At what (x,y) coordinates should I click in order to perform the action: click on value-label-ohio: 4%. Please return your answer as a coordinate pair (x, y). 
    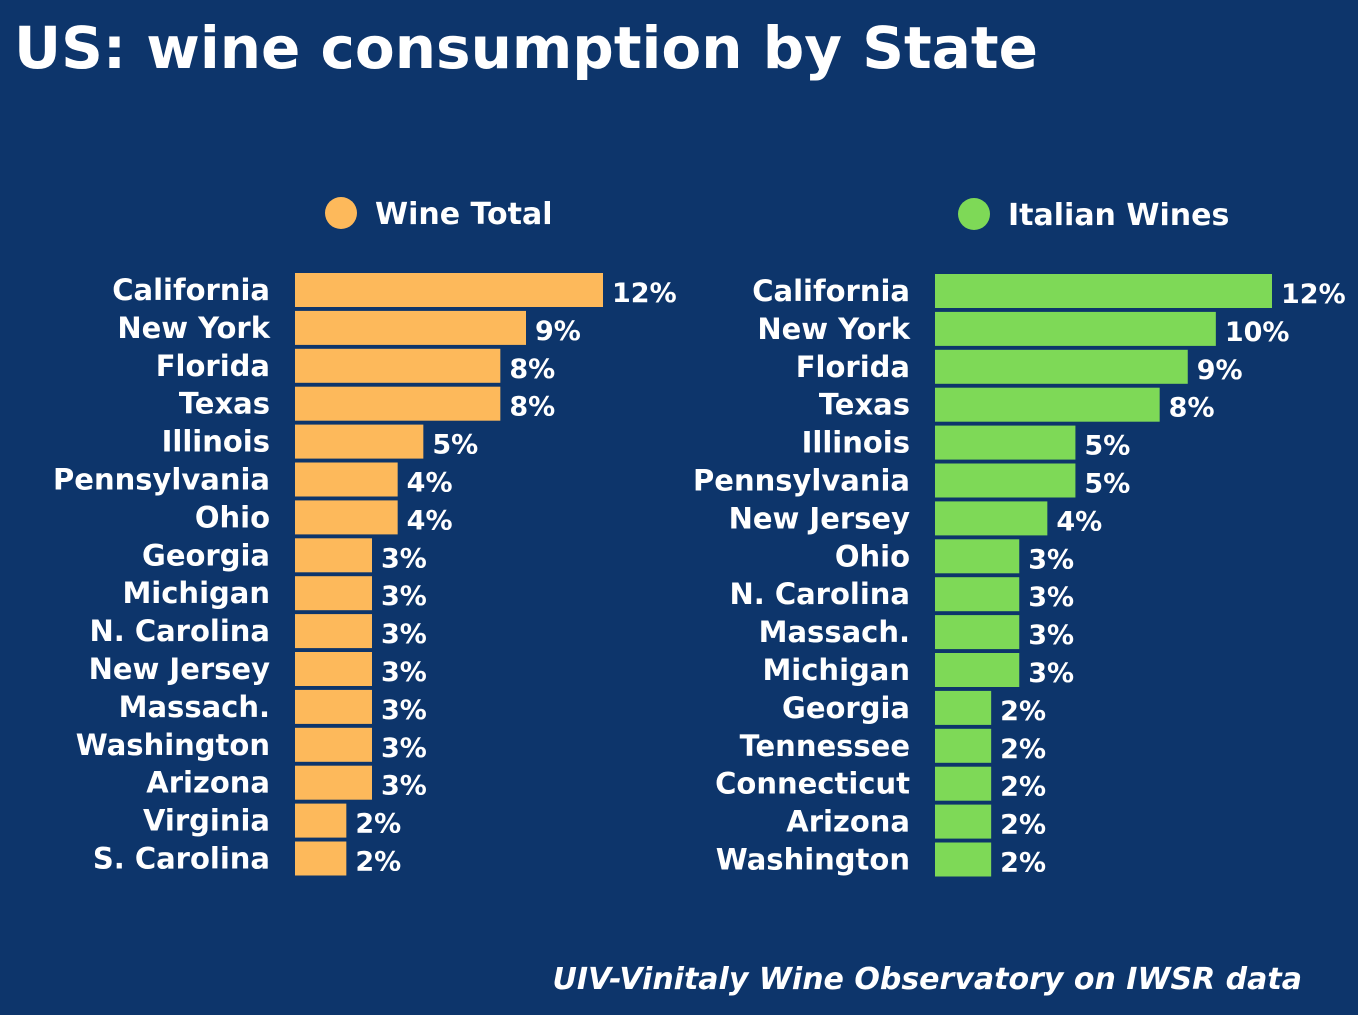
    Looking at the image, I should click on (430, 520).